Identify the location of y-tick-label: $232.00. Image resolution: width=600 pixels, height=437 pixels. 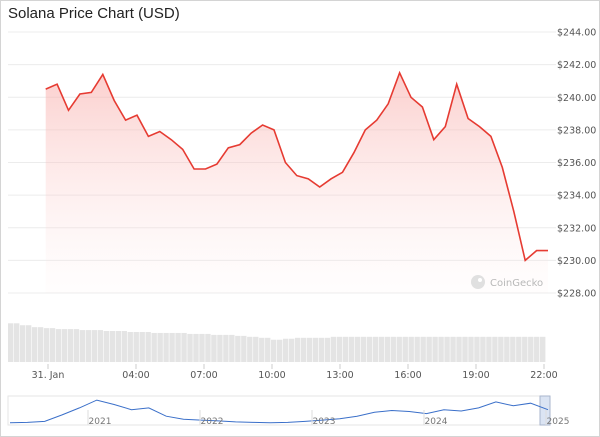
(576, 228).